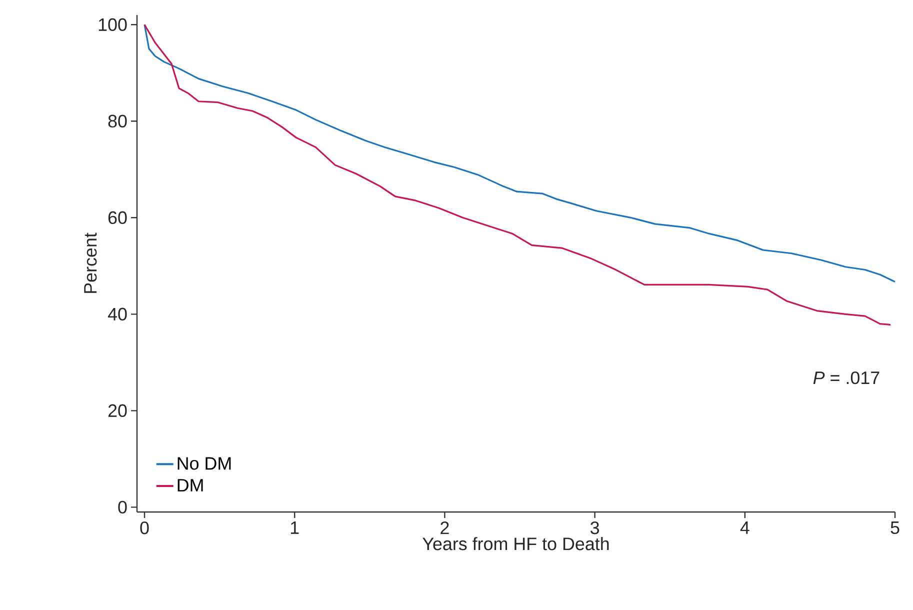  I want to click on x-tick-label: 3, so click(595, 528).